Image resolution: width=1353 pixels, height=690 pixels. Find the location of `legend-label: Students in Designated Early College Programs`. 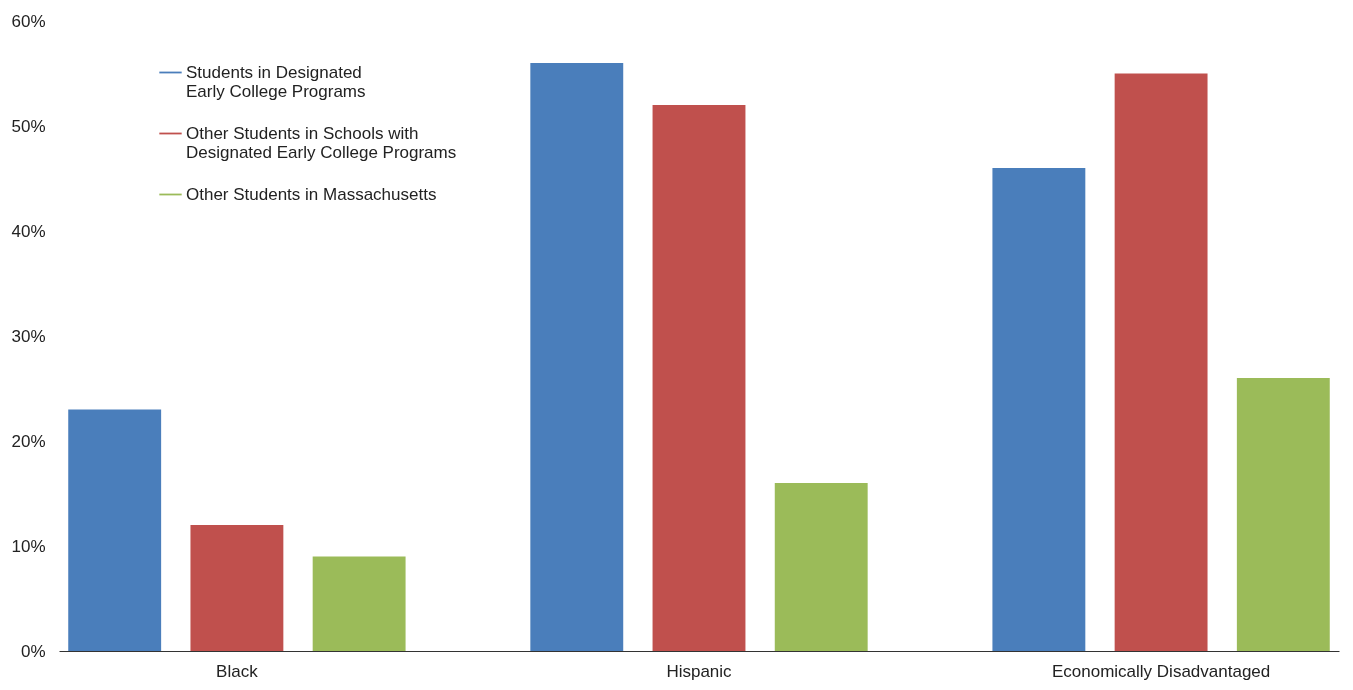

legend-label: Students in Designated Early College Programs is located at coordinates (276, 81).